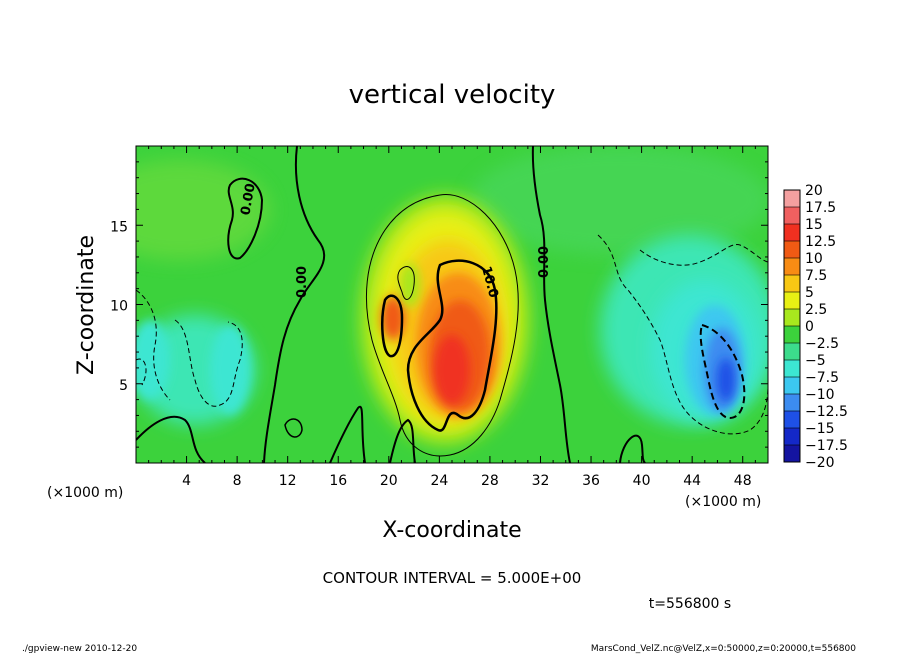 Image resolution: width=904 pixels, height=654 pixels. What do you see at coordinates (726, 380) in the screenshot?
I see `downdraft-core` at bounding box center [726, 380].